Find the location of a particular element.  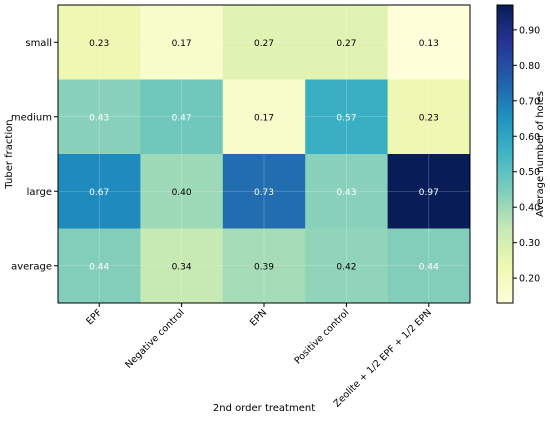

y-tick-label: small is located at coordinates (38, 43).